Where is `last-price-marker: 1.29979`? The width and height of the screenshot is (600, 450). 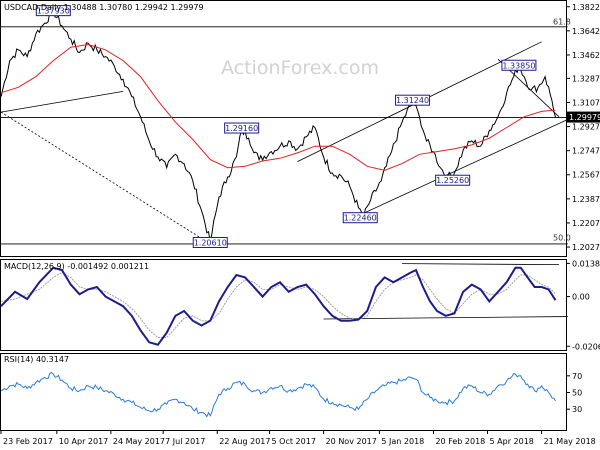 last-price-marker: 1.29979 is located at coordinates (583, 117).